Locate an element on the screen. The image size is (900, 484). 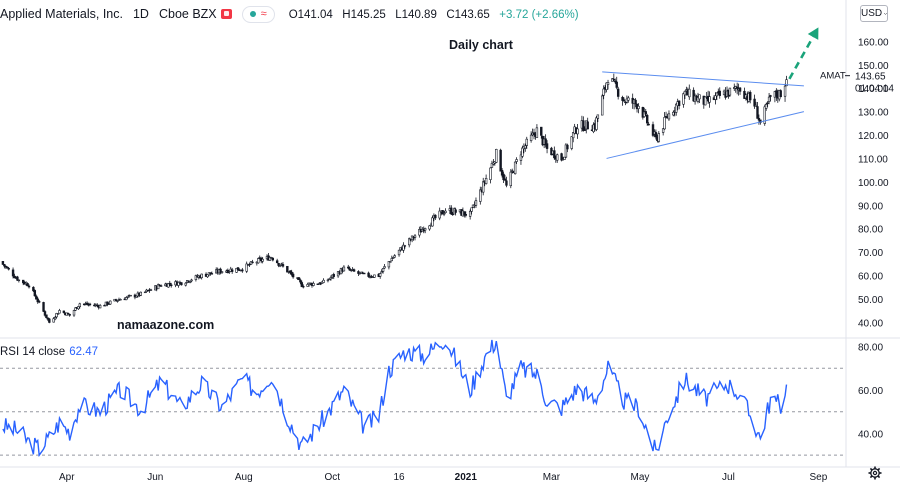
exchange-label: Cboe BZX is located at coordinates (187, 14).